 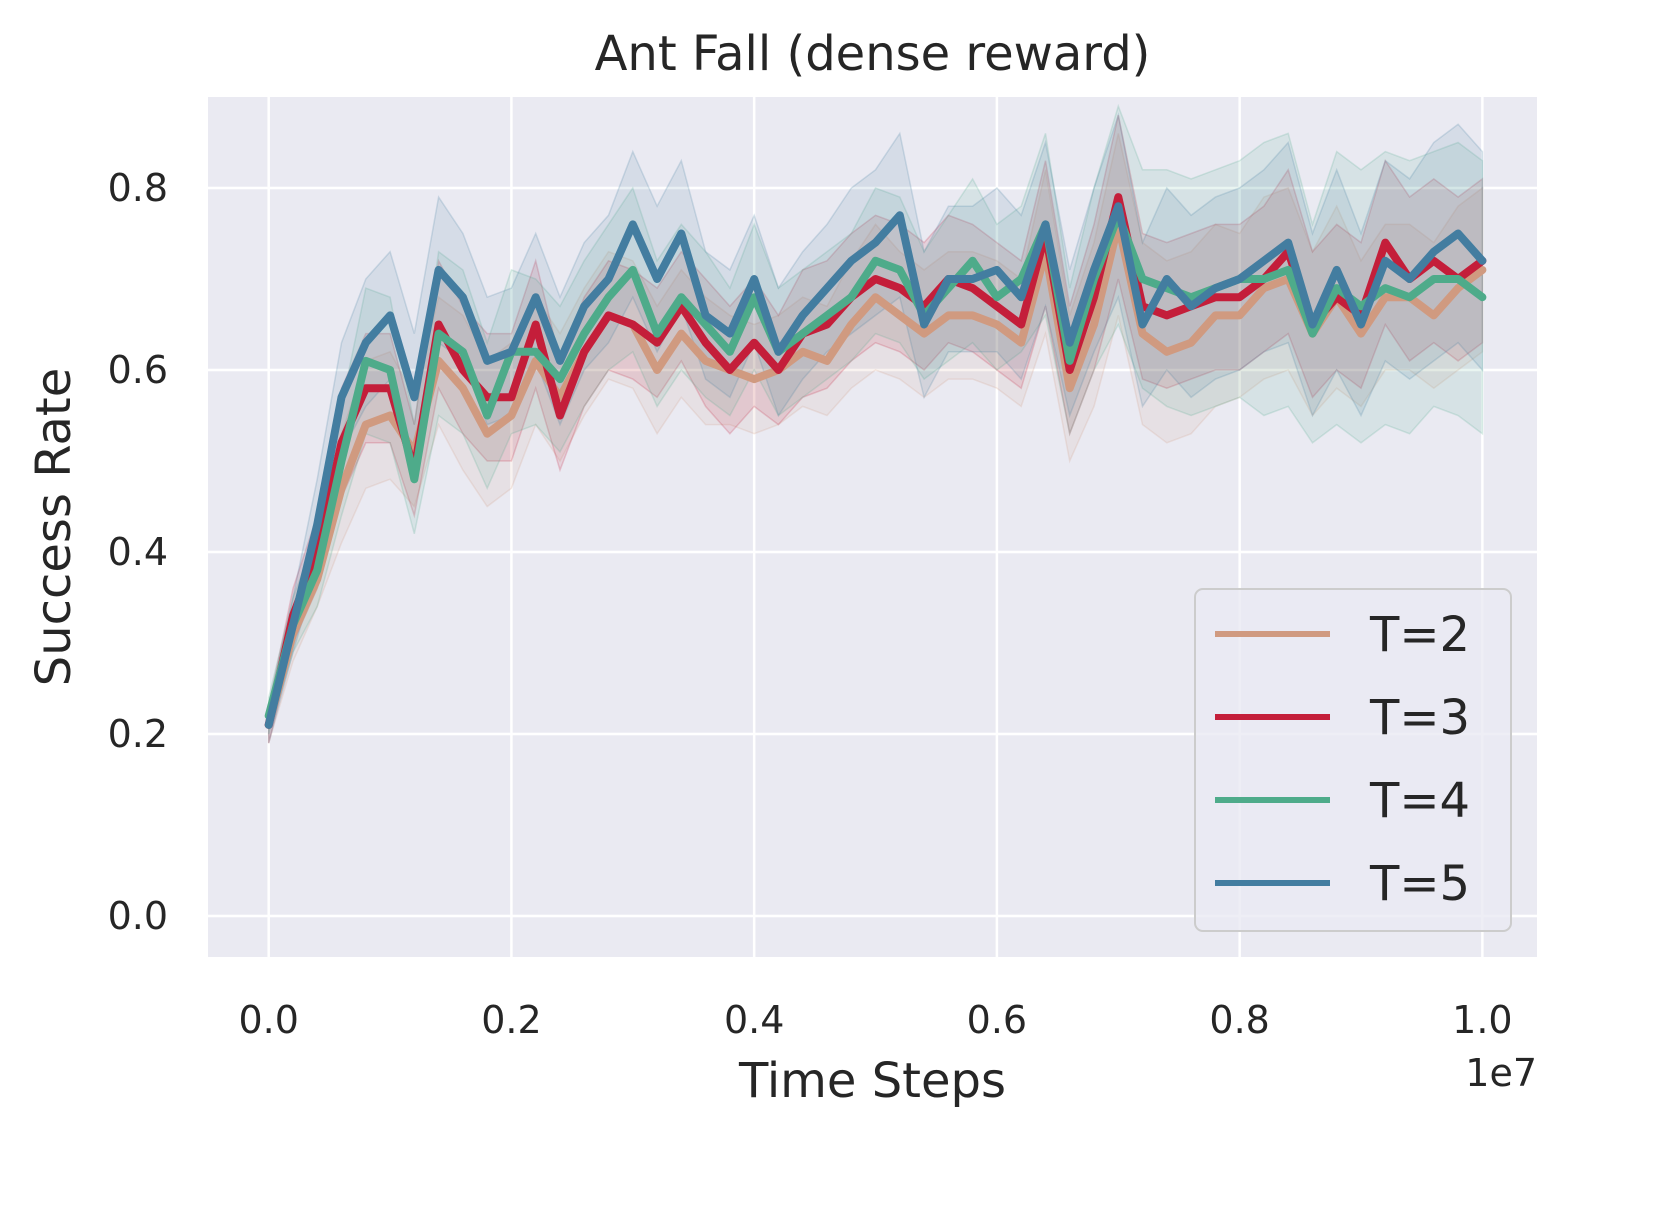 I want to click on legend-item-series-1: T=2, so click(x=1342, y=635).